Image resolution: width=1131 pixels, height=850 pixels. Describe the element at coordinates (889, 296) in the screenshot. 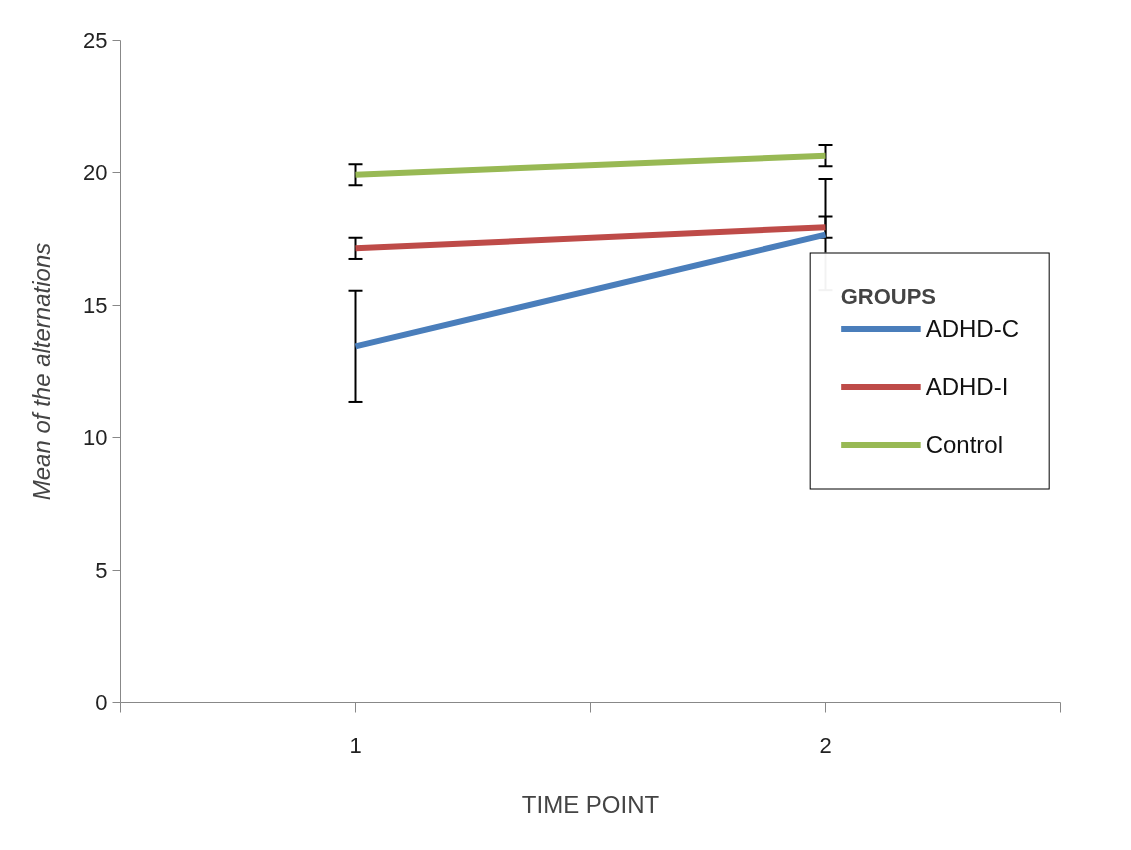

I see `legend-title: GROUPS` at that location.